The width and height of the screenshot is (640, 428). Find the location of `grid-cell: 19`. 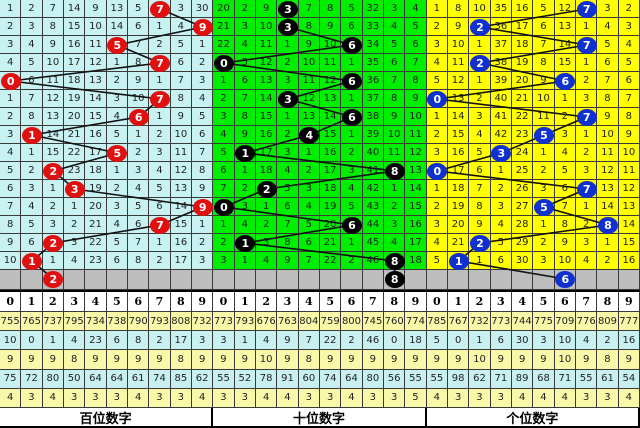

grid-cell: 19 is located at coordinates (523, 63).